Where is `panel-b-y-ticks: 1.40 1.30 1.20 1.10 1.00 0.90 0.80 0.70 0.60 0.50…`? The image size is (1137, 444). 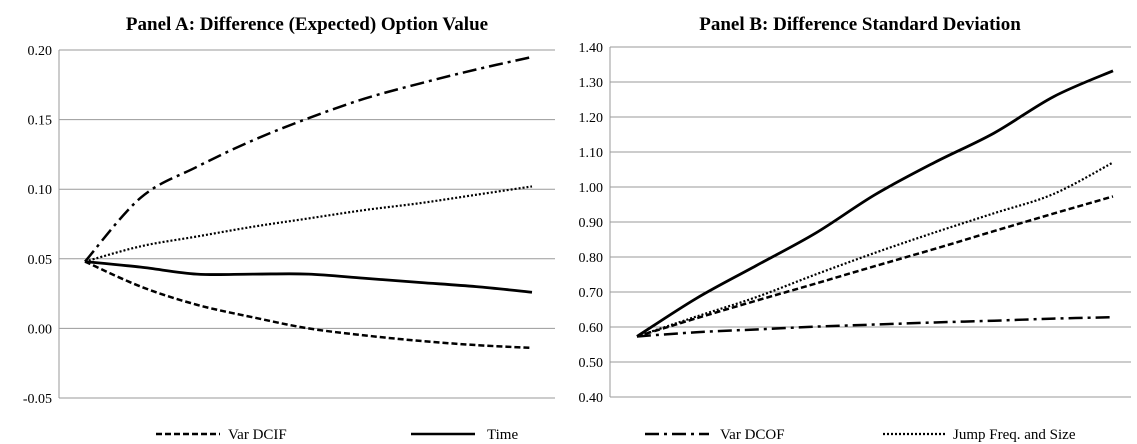 panel-b-y-ticks: 1.40 1.30 1.20 1.10 1.00 0.90 0.80 0.70 0.60 0.50… is located at coordinates (591, 223).